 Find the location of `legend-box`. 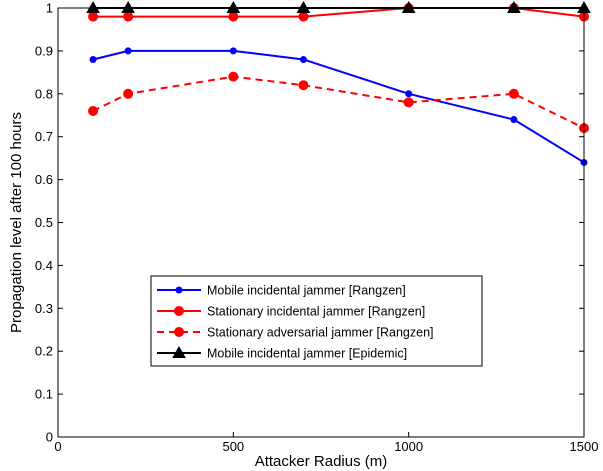

legend-box is located at coordinates (316, 321).